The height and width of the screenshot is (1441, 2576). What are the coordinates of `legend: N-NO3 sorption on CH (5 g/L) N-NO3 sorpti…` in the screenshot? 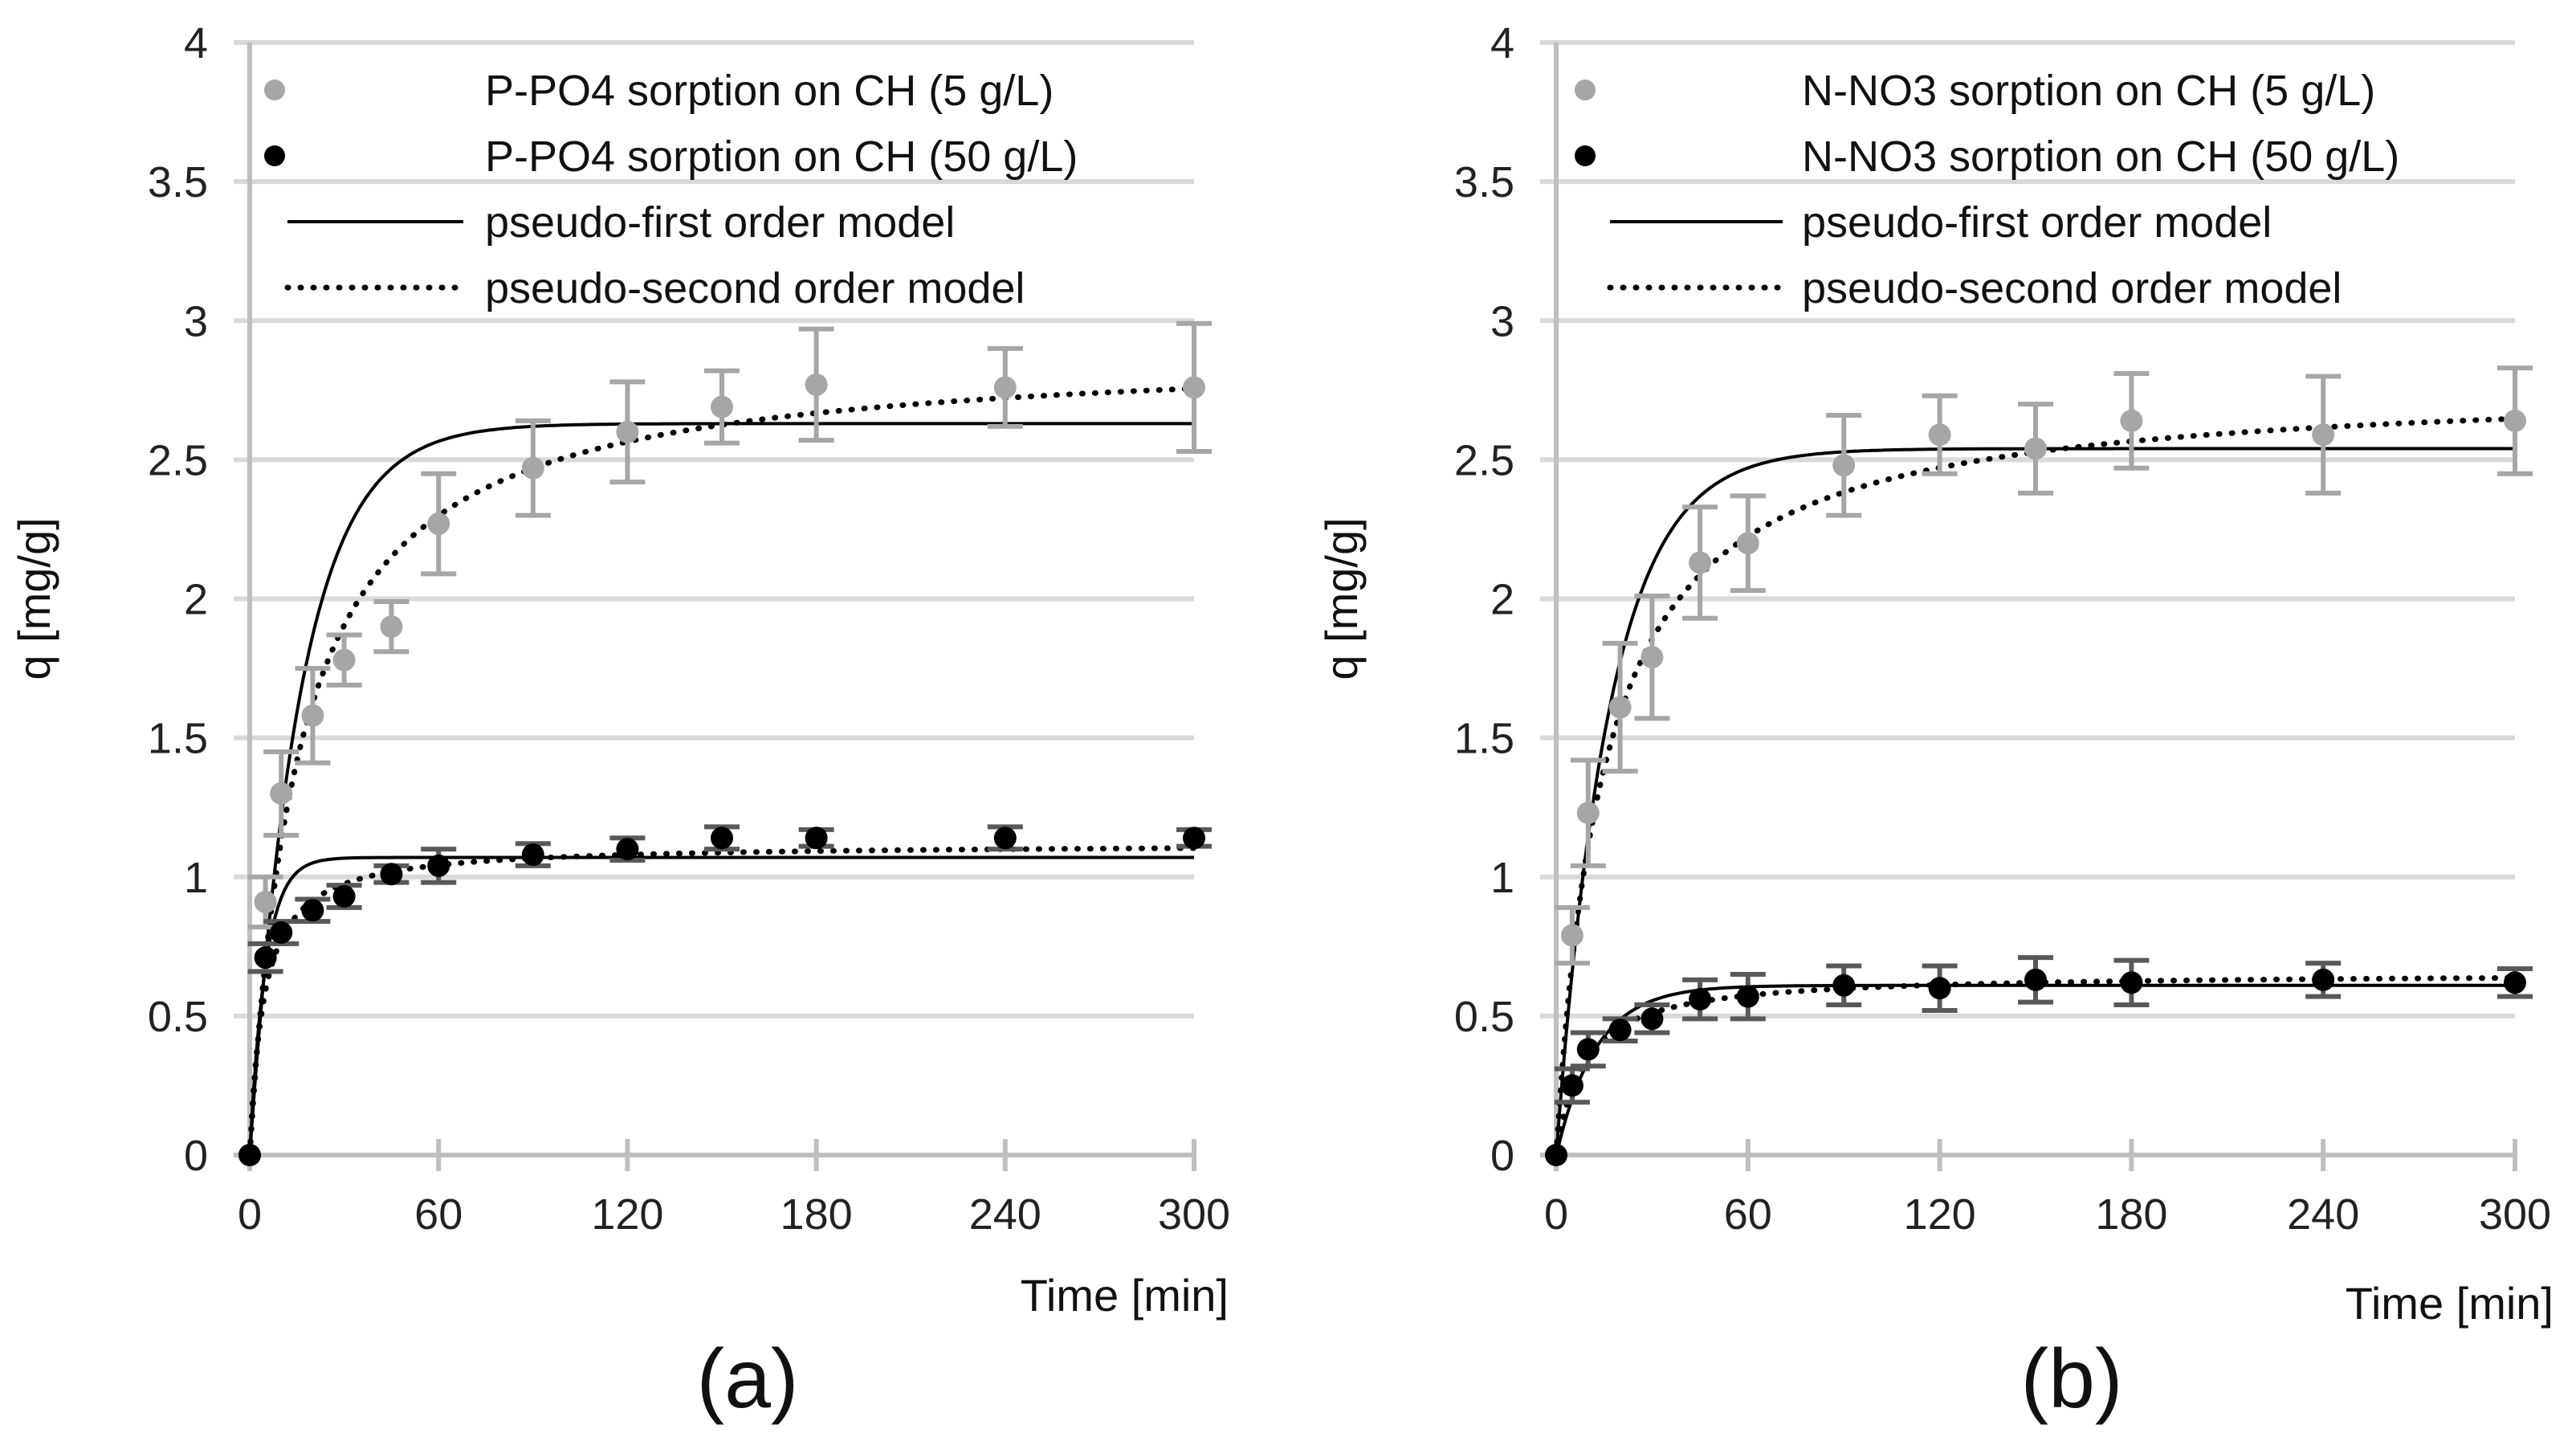 It's located at (1987, 189).